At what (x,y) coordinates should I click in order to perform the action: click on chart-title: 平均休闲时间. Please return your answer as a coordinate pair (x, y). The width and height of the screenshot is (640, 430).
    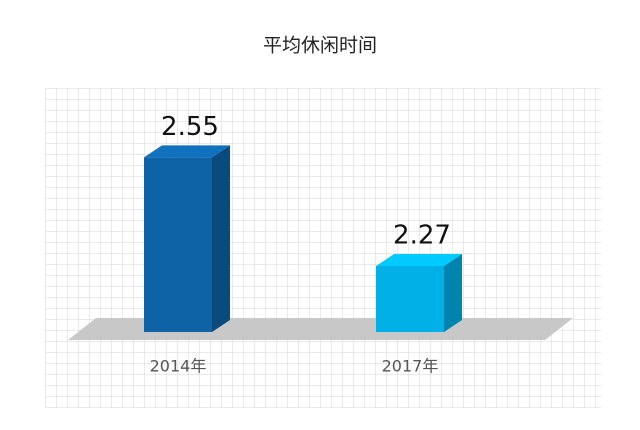
    Looking at the image, I should click on (320, 46).